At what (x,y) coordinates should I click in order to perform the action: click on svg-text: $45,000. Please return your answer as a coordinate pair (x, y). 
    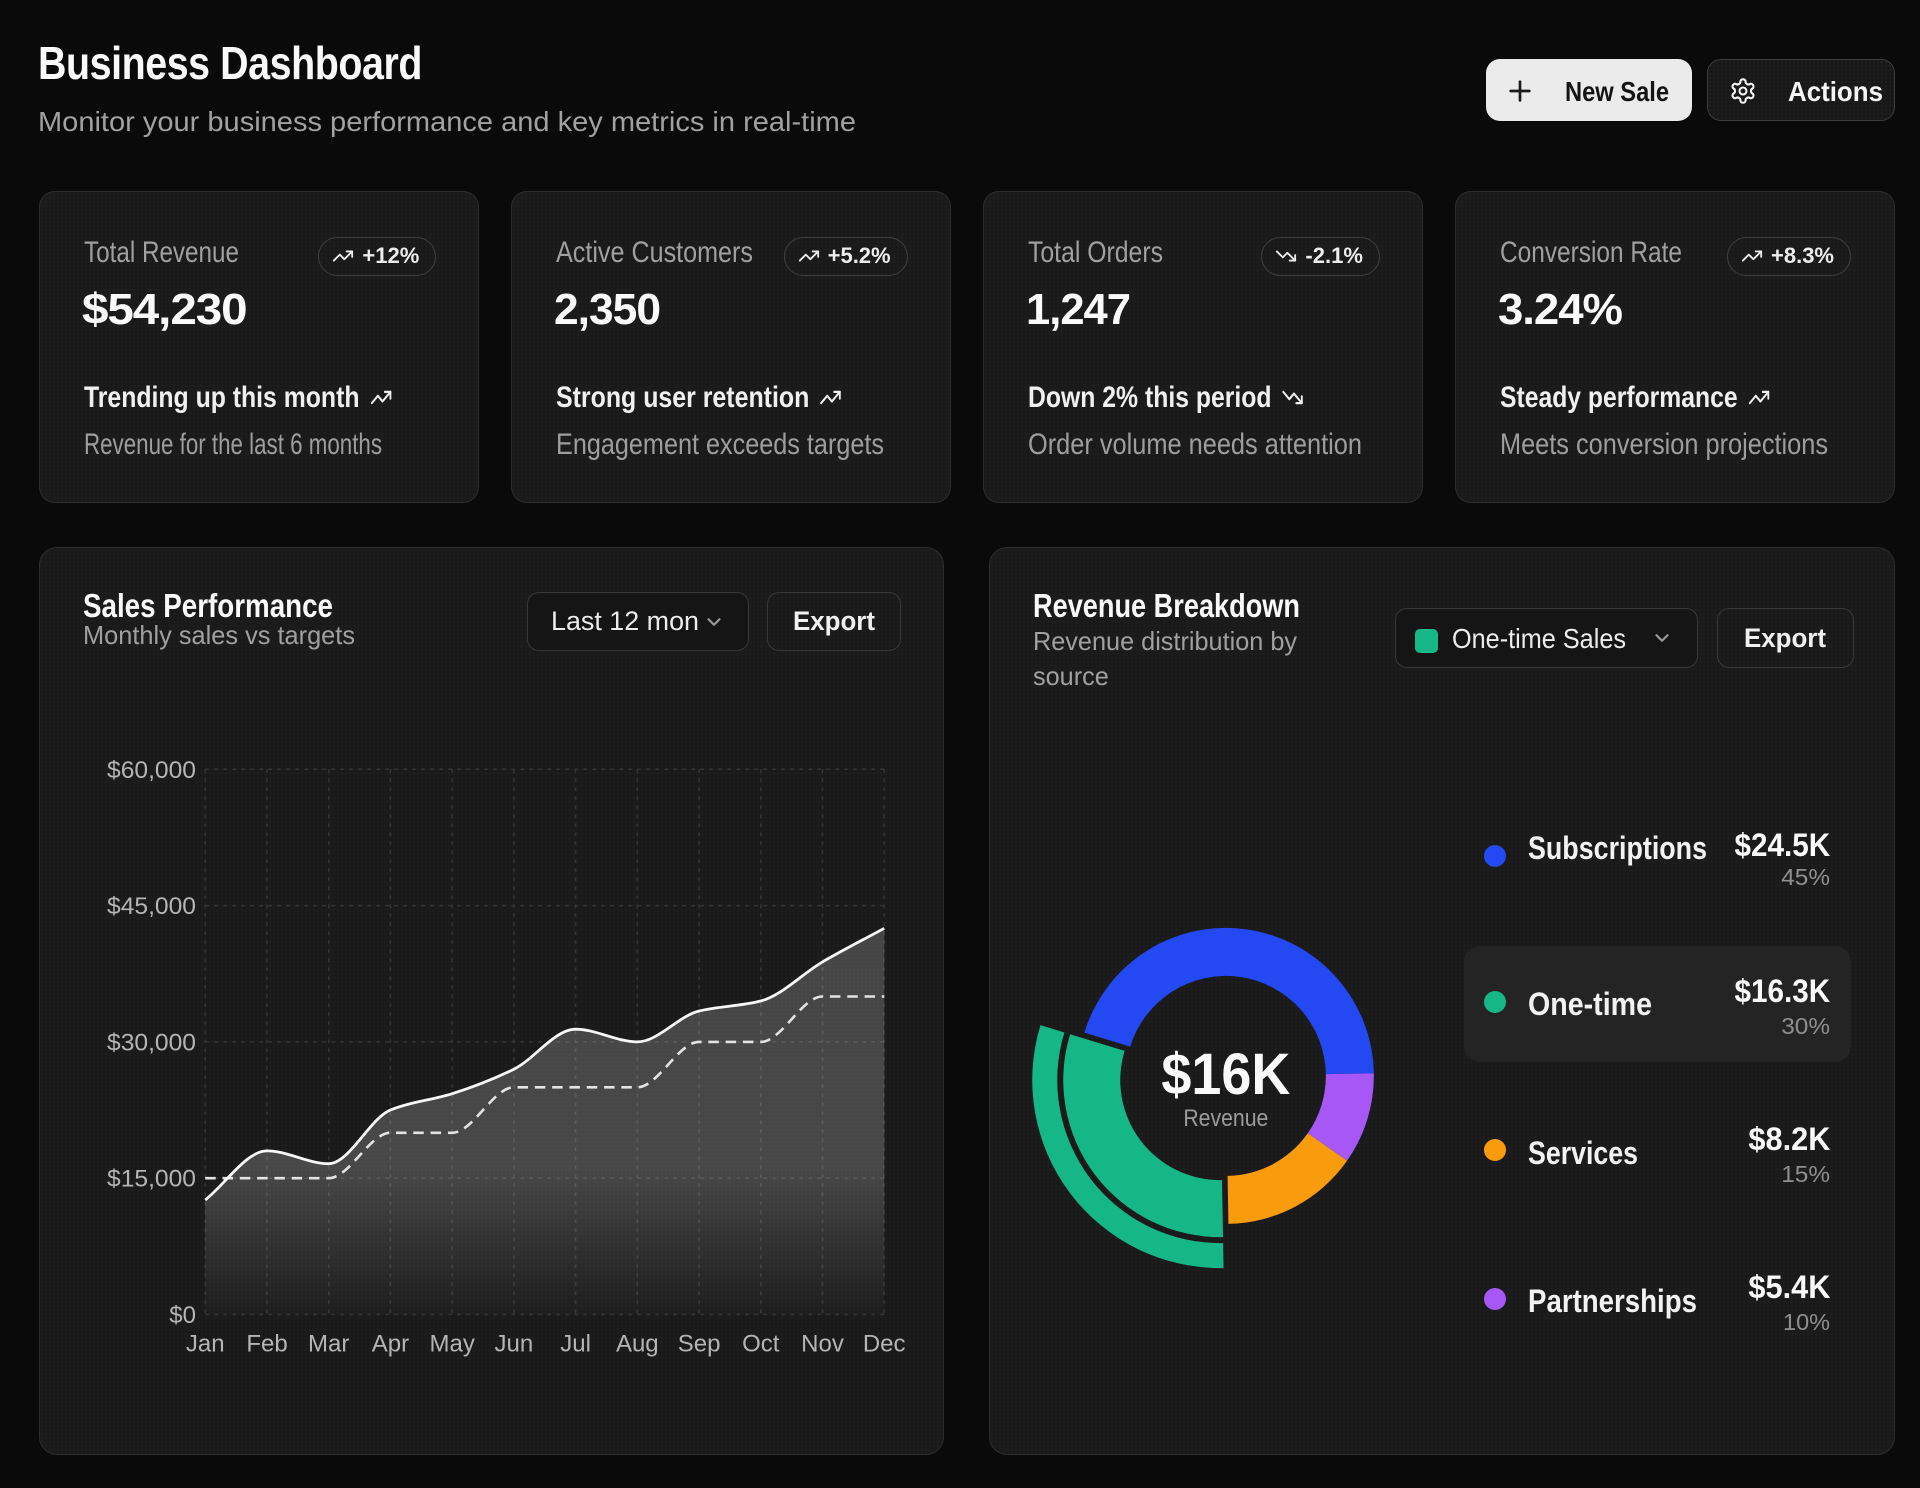
    Looking at the image, I should click on (151, 906).